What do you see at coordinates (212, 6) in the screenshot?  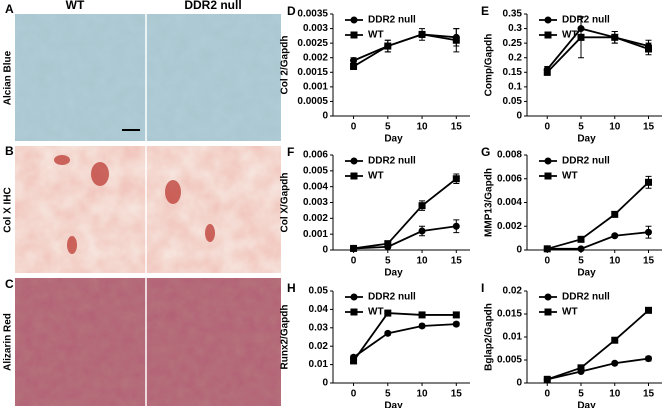 I see `column-label: DDR2 null` at bounding box center [212, 6].